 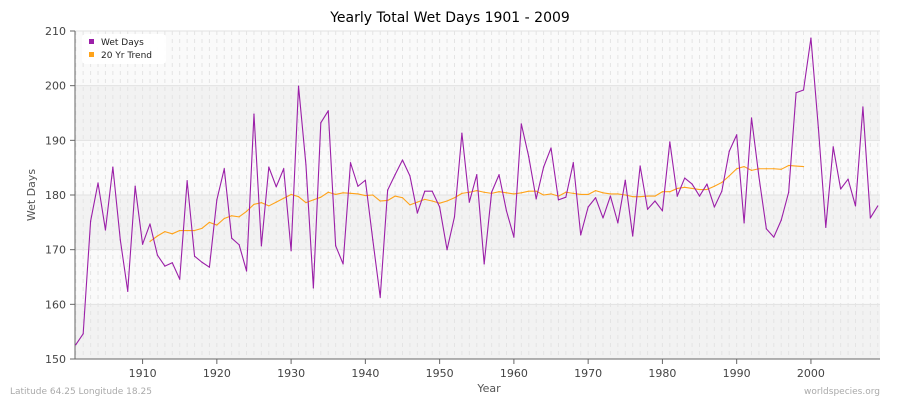 What do you see at coordinates (55, 250) in the screenshot?
I see `y-tick-label: 170` at bounding box center [55, 250].